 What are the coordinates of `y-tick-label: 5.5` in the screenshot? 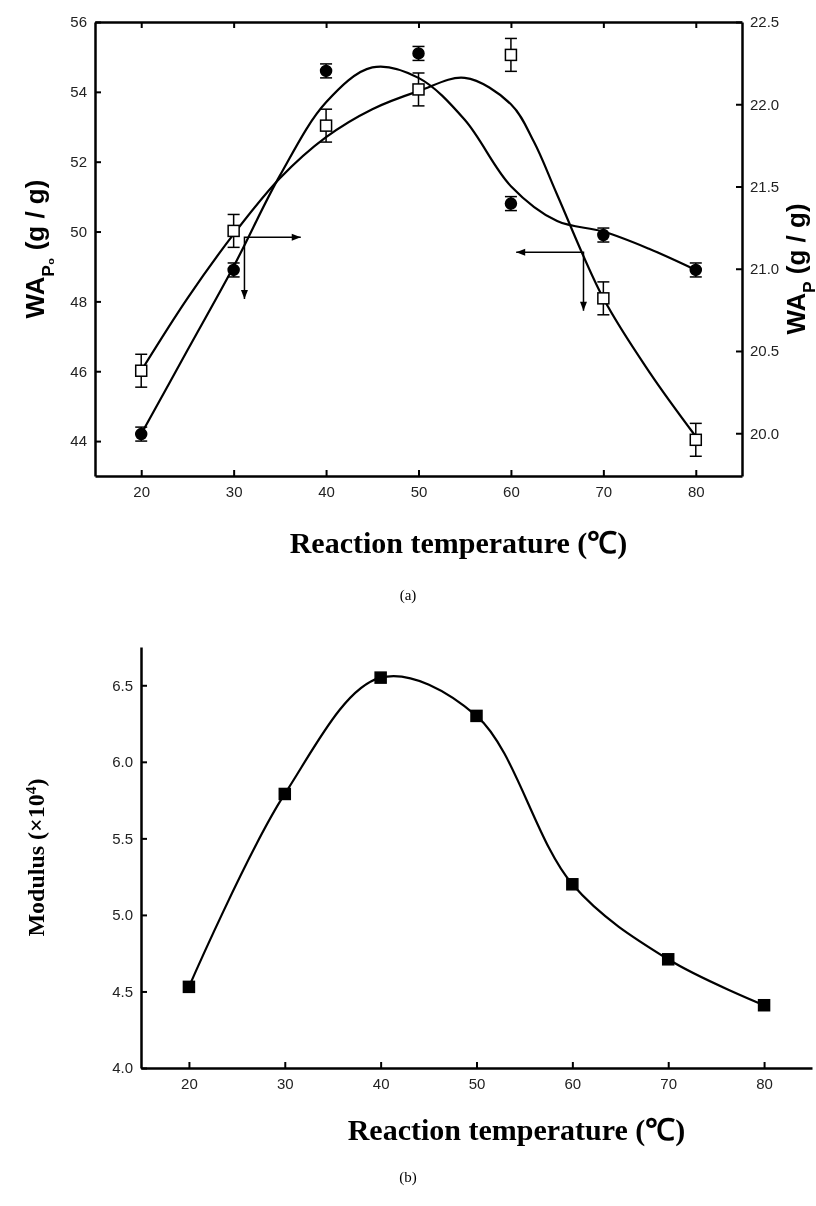 It's located at (122, 838).